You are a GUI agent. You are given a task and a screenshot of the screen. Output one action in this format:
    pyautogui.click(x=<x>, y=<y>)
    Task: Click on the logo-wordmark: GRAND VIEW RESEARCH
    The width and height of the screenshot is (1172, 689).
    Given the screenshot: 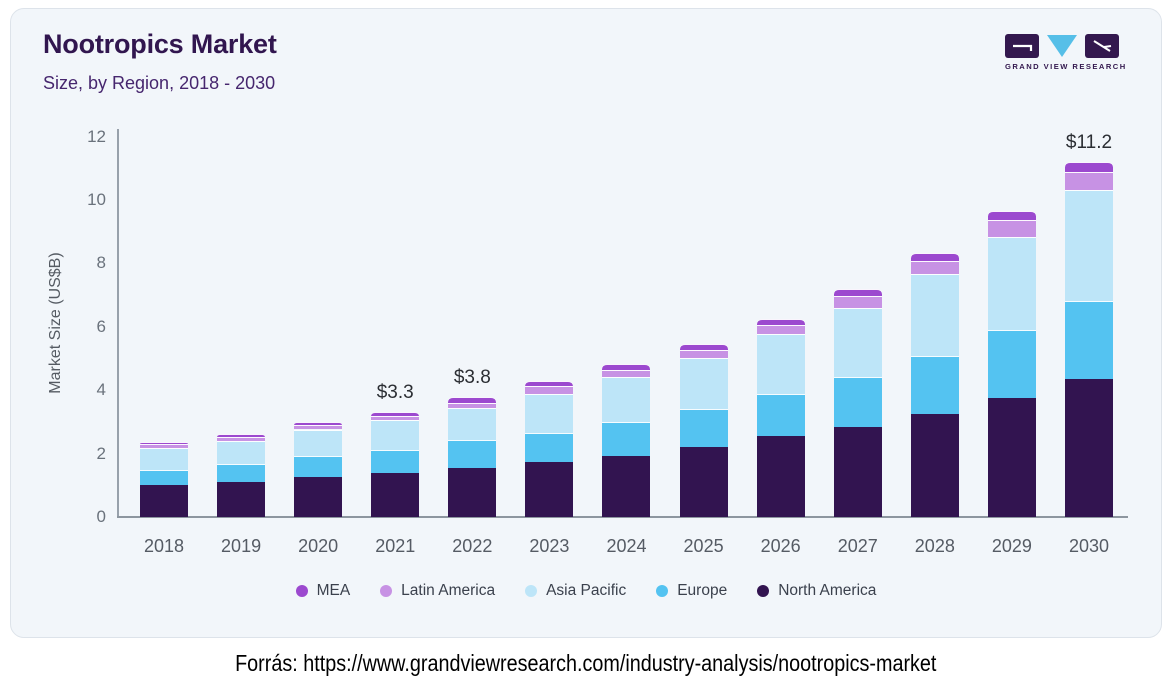 What is the action you would take?
    pyautogui.click(x=1066, y=66)
    